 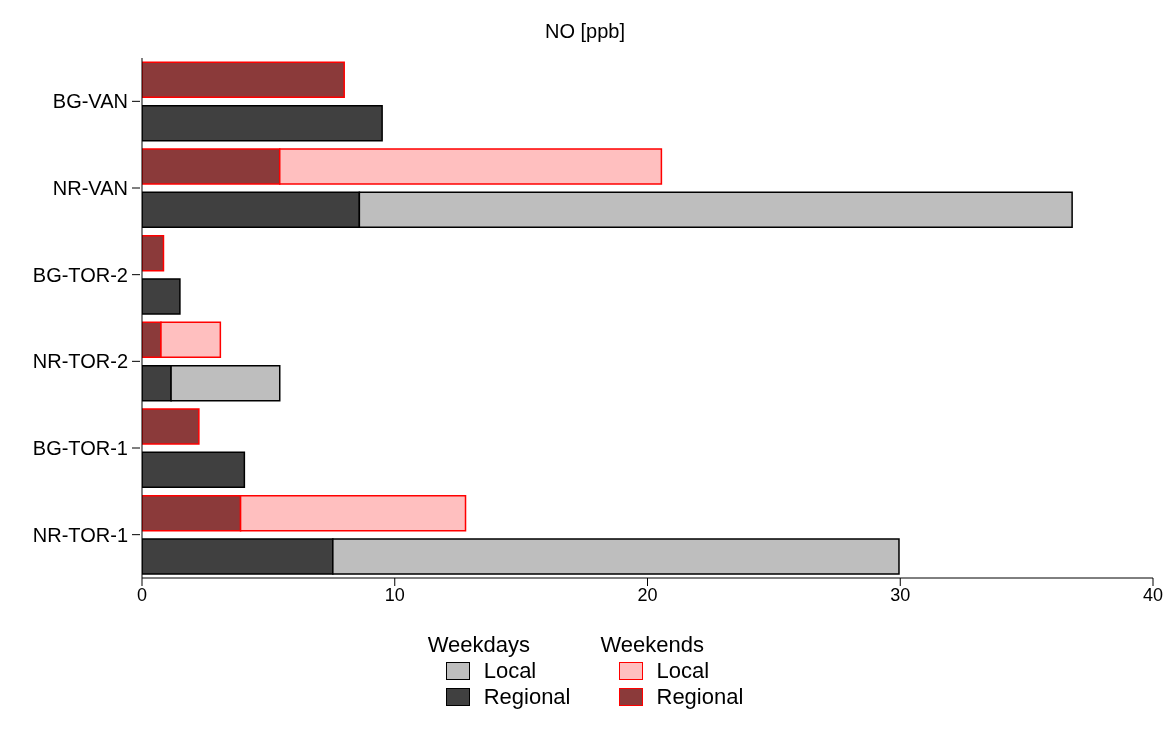 What do you see at coordinates (900, 594) in the screenshot?
I see `x-tick-label: 30` at bounding box center [900, 594].